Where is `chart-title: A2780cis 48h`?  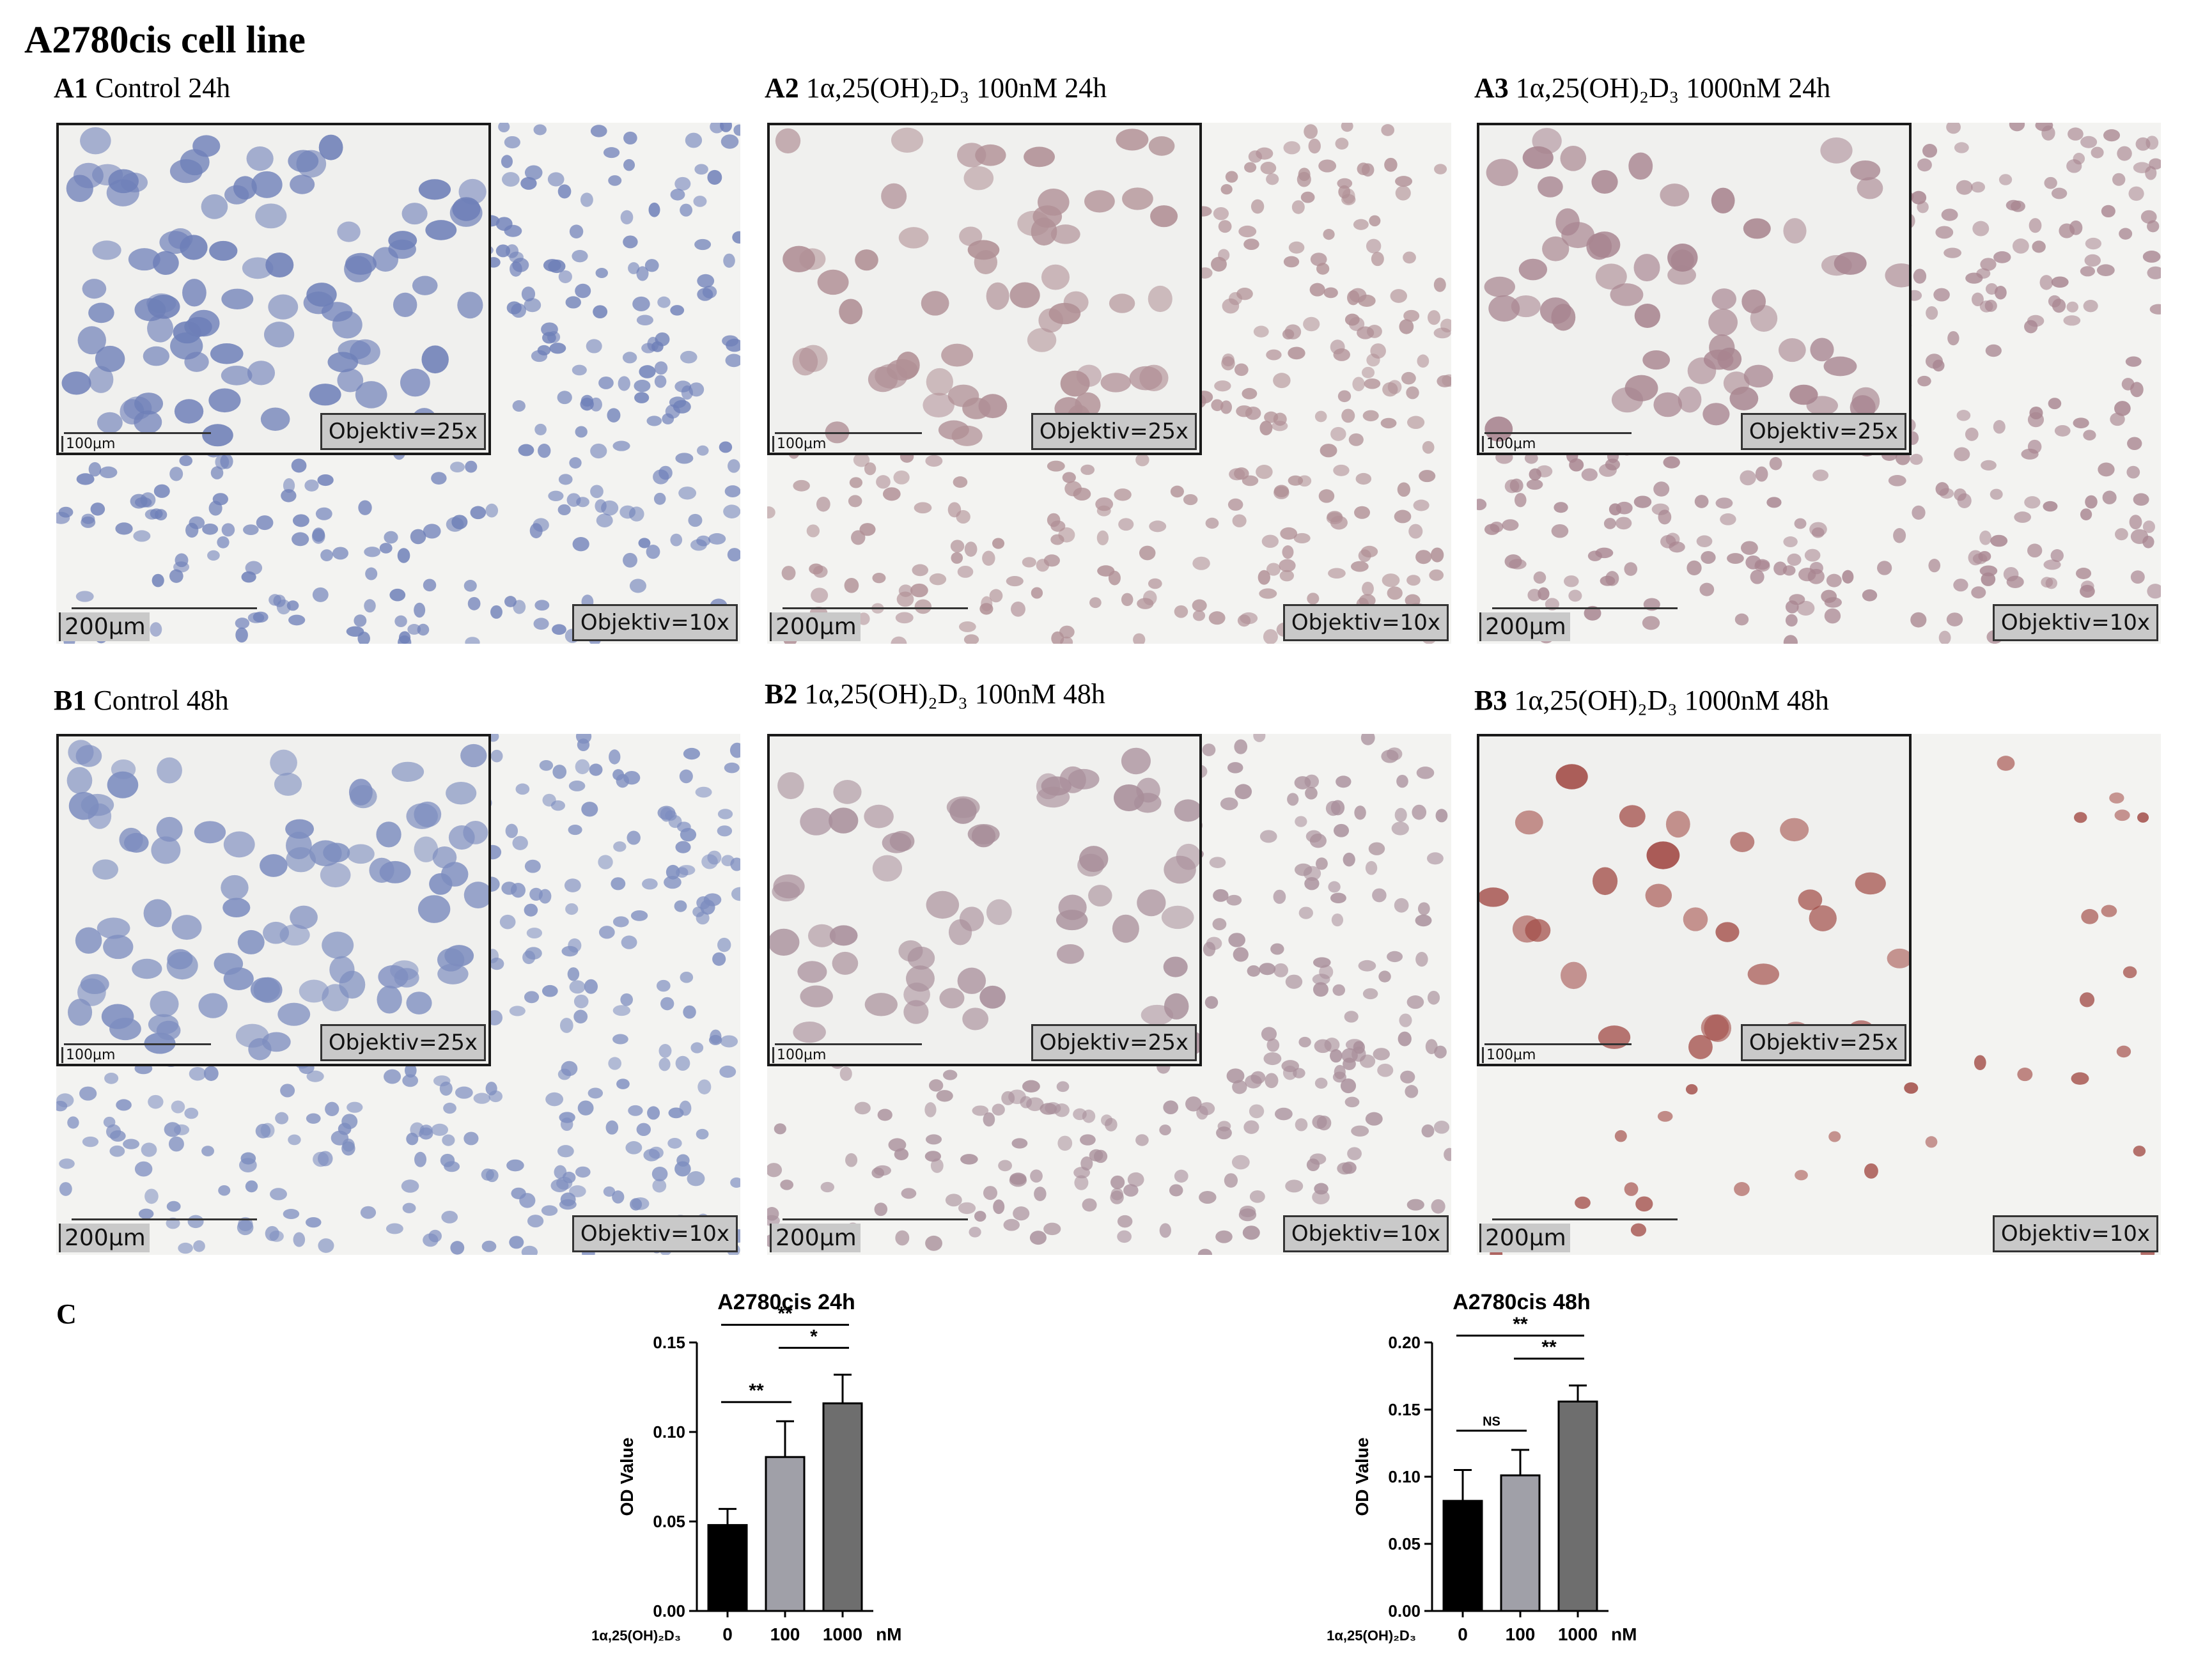
chart-title: A2780cis 48h is located at coordinates (1522, 1302).